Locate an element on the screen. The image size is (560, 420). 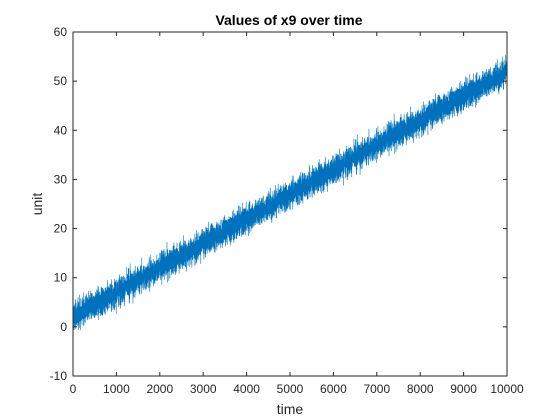
y-tick-label: 40 is located at coordinates (61, 130).